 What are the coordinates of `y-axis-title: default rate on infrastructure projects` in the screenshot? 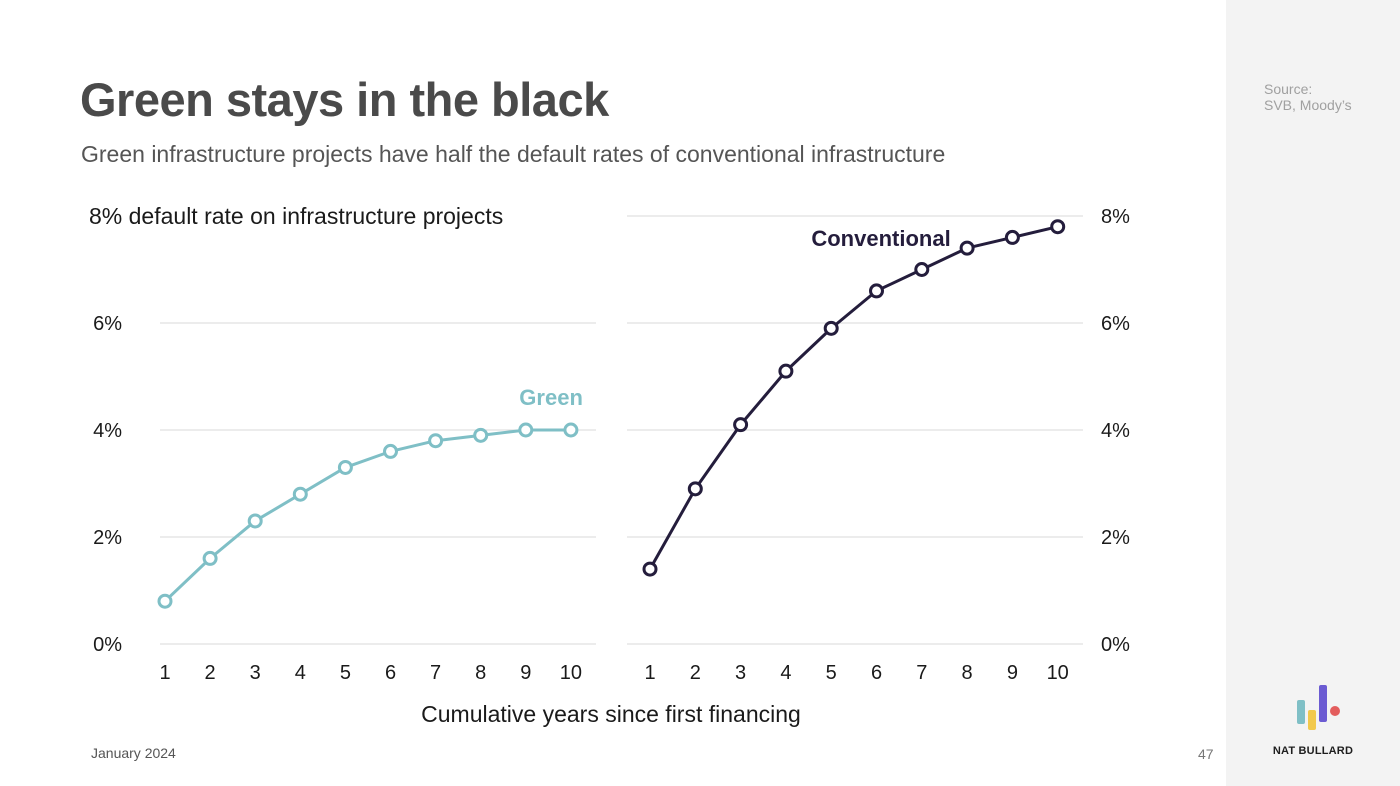 It's located at (316, 216).